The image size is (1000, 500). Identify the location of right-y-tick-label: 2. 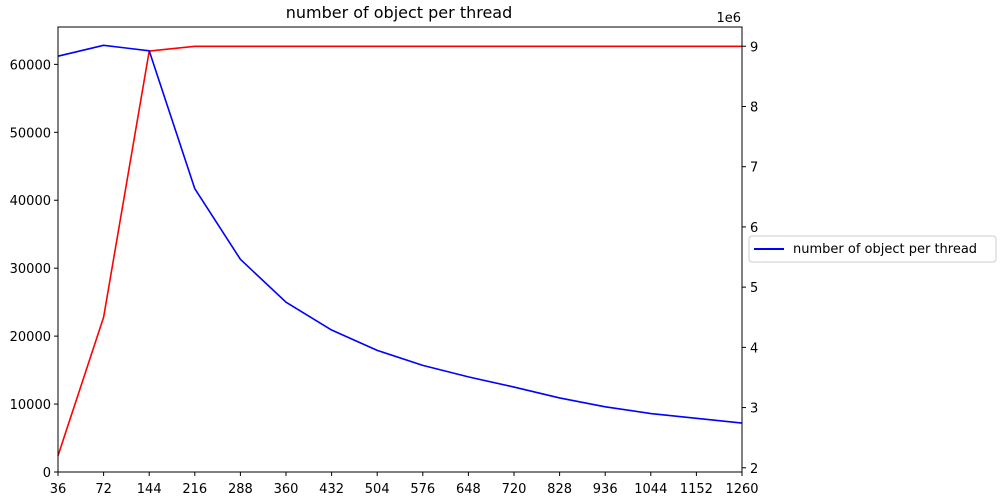
(754, 469).